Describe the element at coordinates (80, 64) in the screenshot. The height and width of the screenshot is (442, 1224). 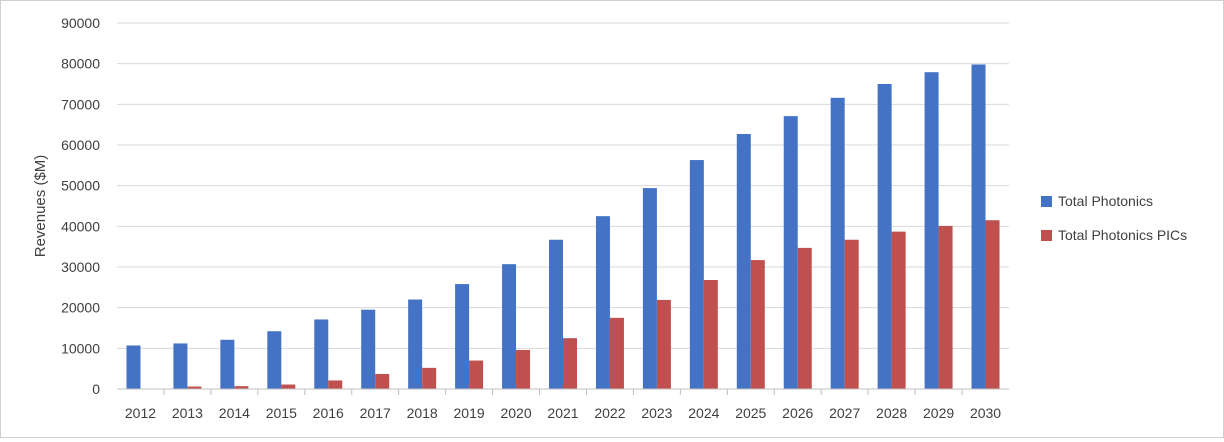
I see `y-tick-label: 80000` at that location.